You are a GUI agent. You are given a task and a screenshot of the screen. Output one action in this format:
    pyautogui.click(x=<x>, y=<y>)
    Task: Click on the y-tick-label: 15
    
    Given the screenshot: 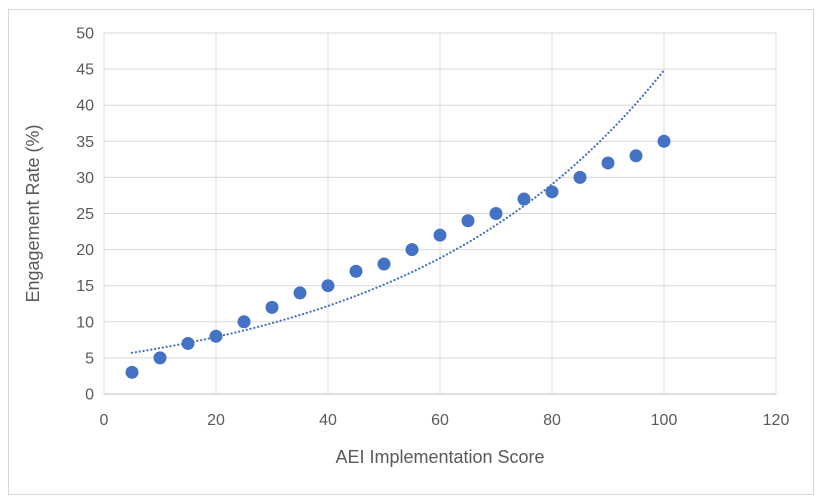 What is the action you would take?
    pyautogui.click(x=85, y=286)
    